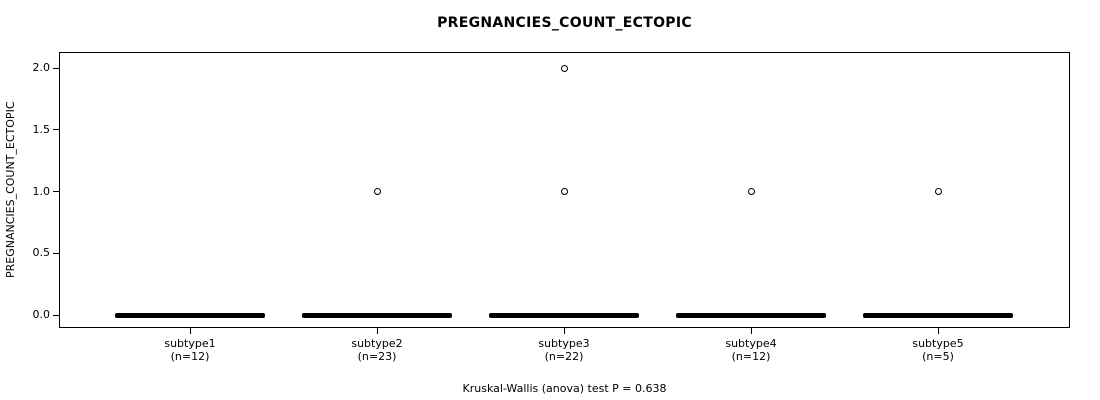 This screenshot has width=1100, height=400. I want to click on y-axis-label: PREGNANCIES_COUNT_ECTOPIC, so click(10, 190).